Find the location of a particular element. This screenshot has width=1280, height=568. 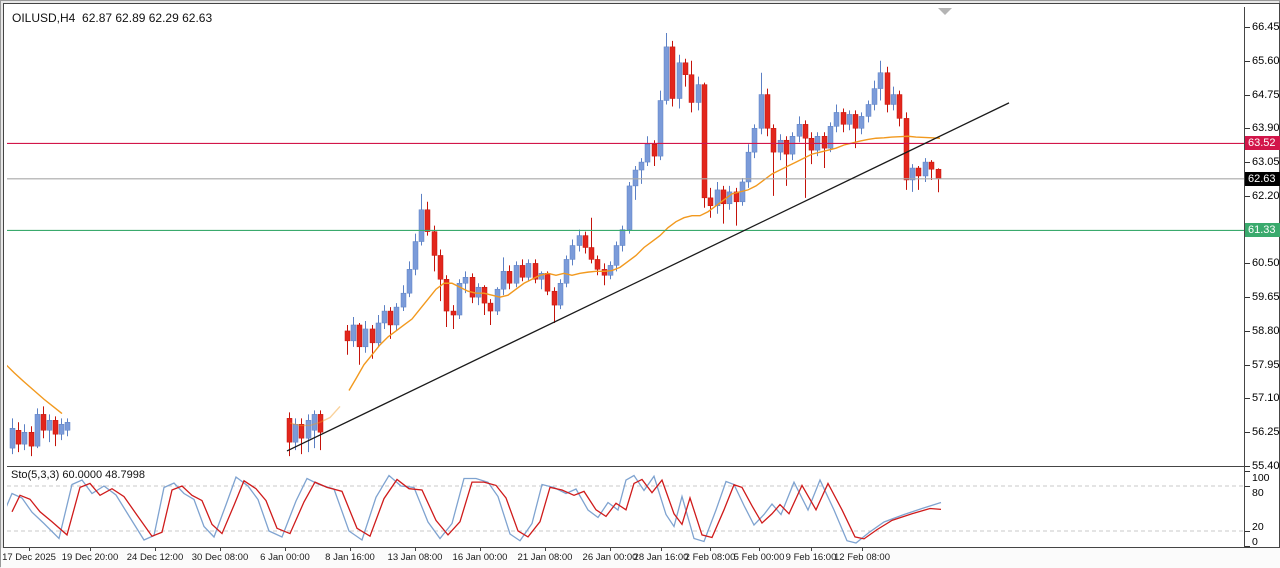

price-axis-label: 58.80 is located at coordinates (1266, 331).